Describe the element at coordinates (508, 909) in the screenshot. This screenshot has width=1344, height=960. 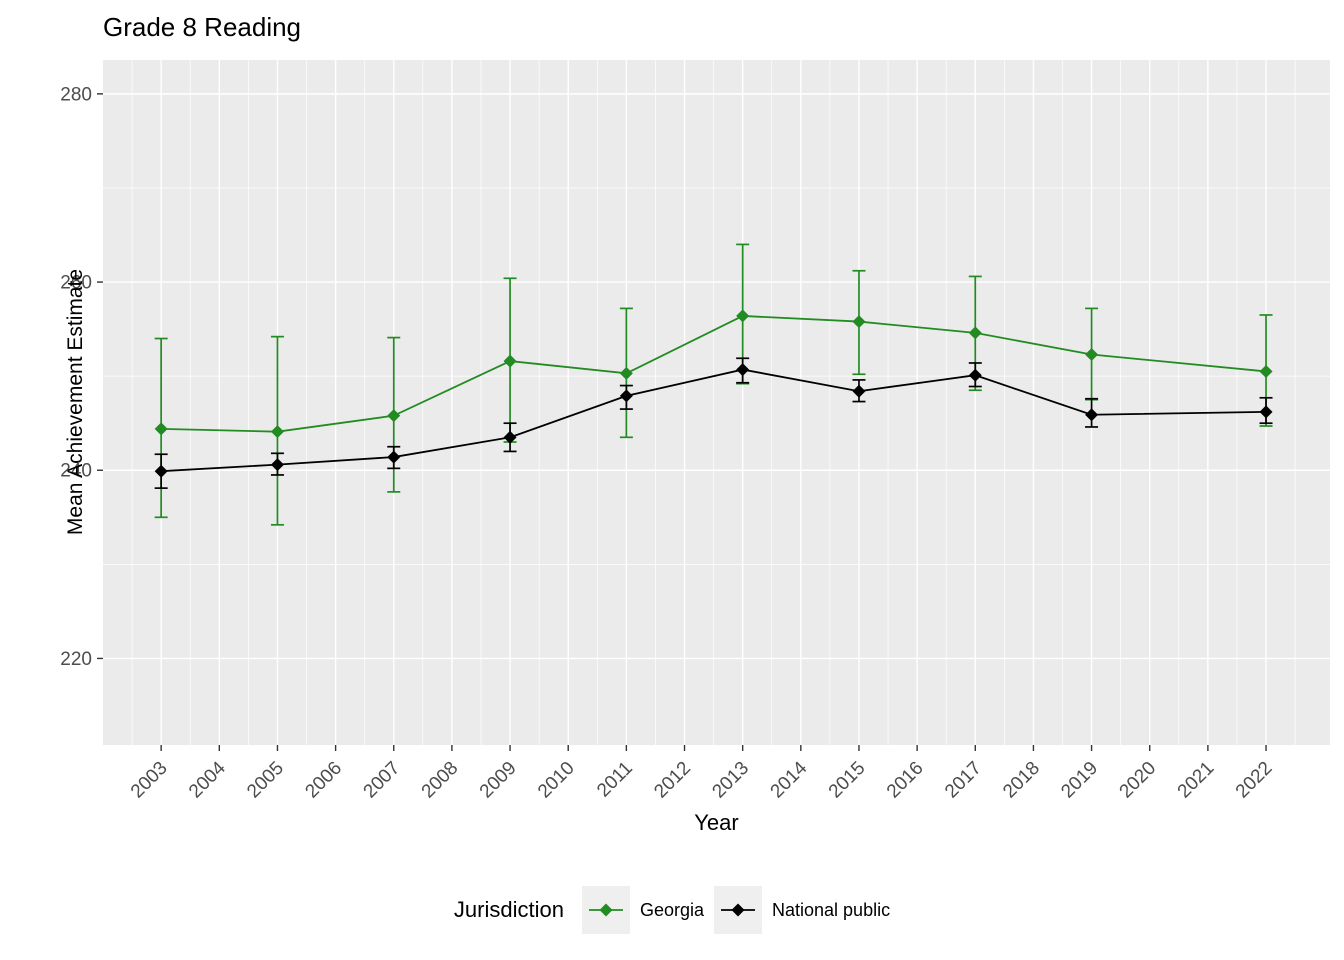
I see `legend-title: Jurisdiction` at that location.